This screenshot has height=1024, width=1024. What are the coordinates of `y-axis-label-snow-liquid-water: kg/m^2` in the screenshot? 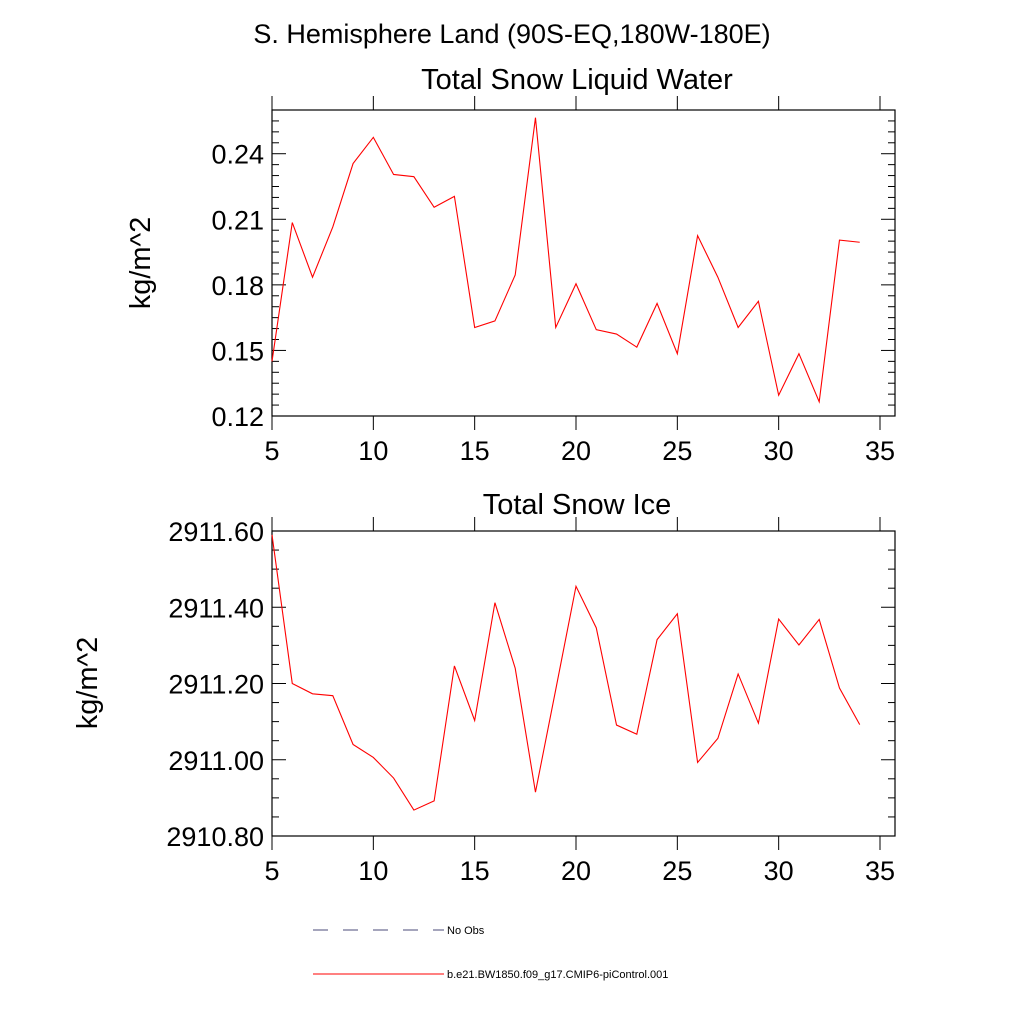 It's located at (141, 263).